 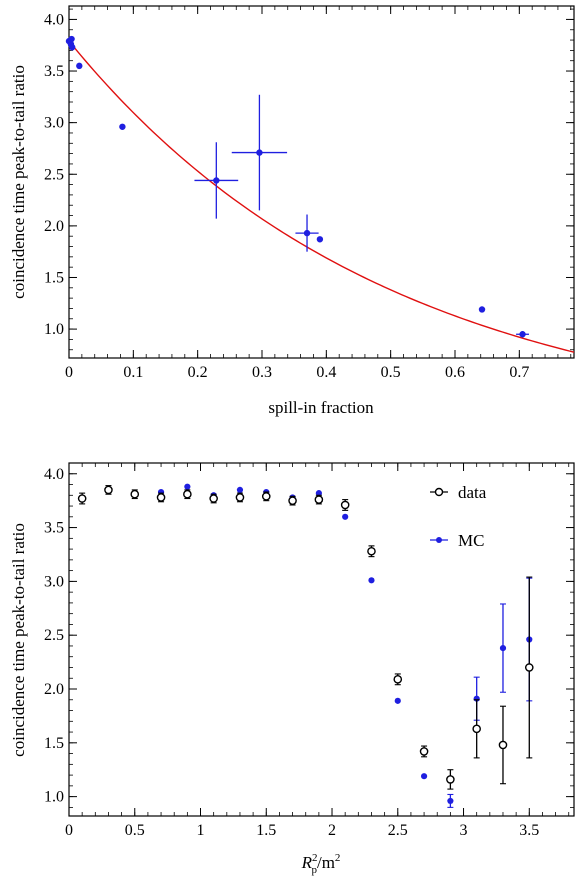 What do you see at coordinates (262, 372) in the screenshot?
I see `x-tick-label: 0.3` at bounding box center [262, 372].